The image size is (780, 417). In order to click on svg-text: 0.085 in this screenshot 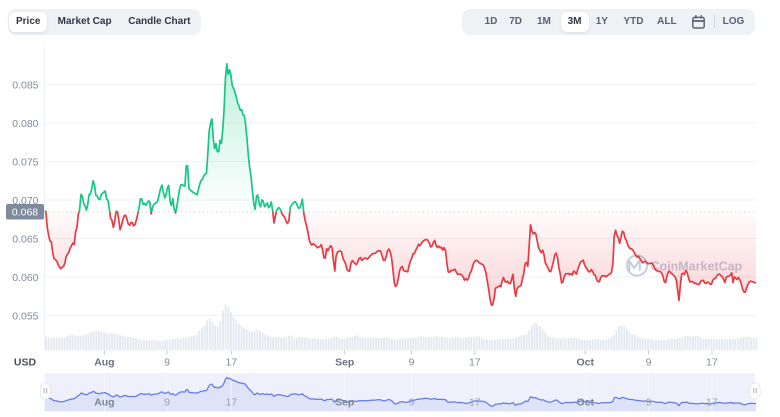, I will do `click(25, 85)`.